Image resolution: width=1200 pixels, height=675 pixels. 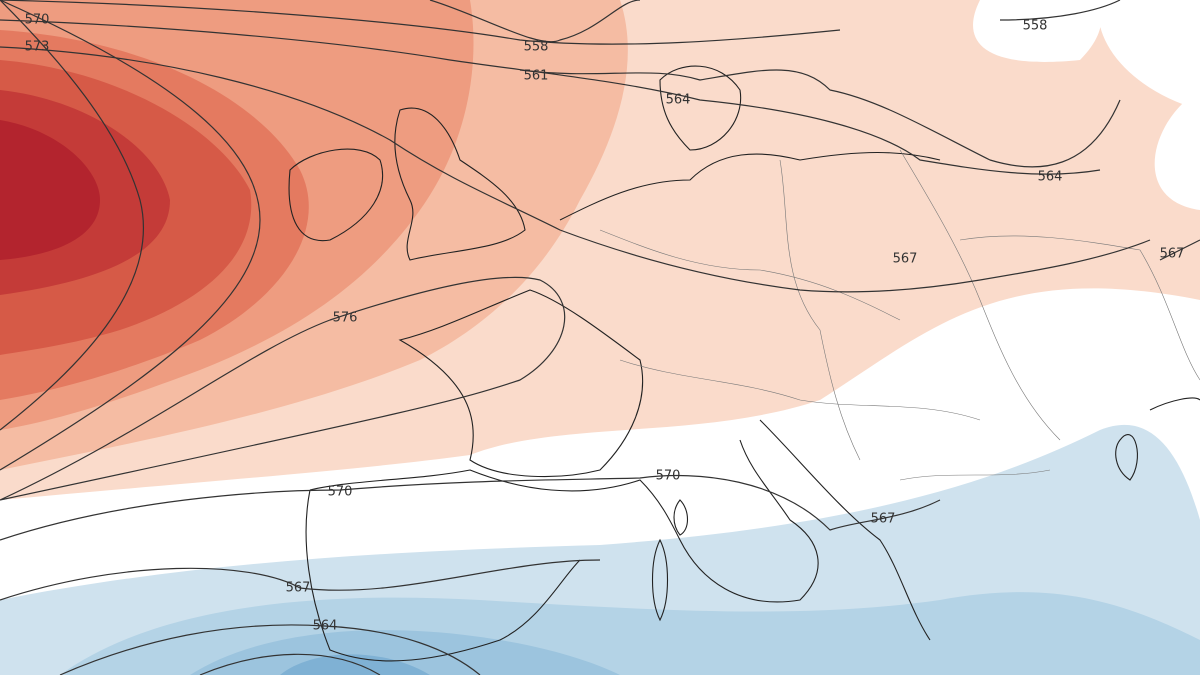 What do you see at coordinates (536, 76) in the screenshot?
I see `contour-label: 561` at bounding box center [536, 76].